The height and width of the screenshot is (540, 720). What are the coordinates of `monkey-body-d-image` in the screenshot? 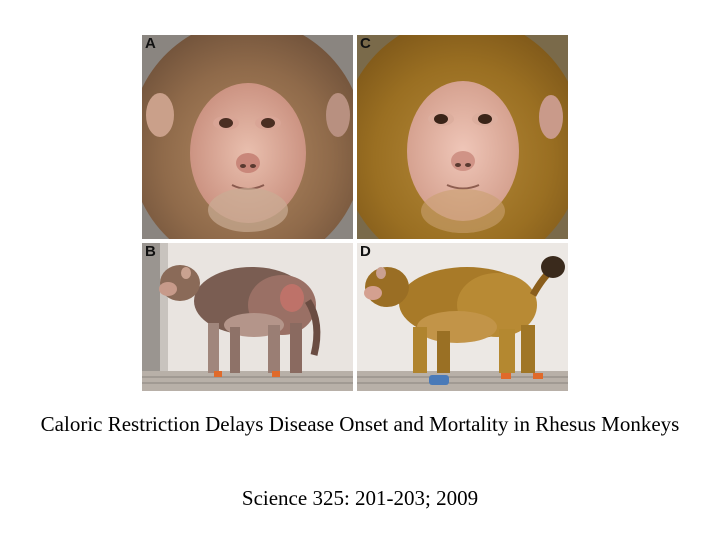 It's located at (462, 317).